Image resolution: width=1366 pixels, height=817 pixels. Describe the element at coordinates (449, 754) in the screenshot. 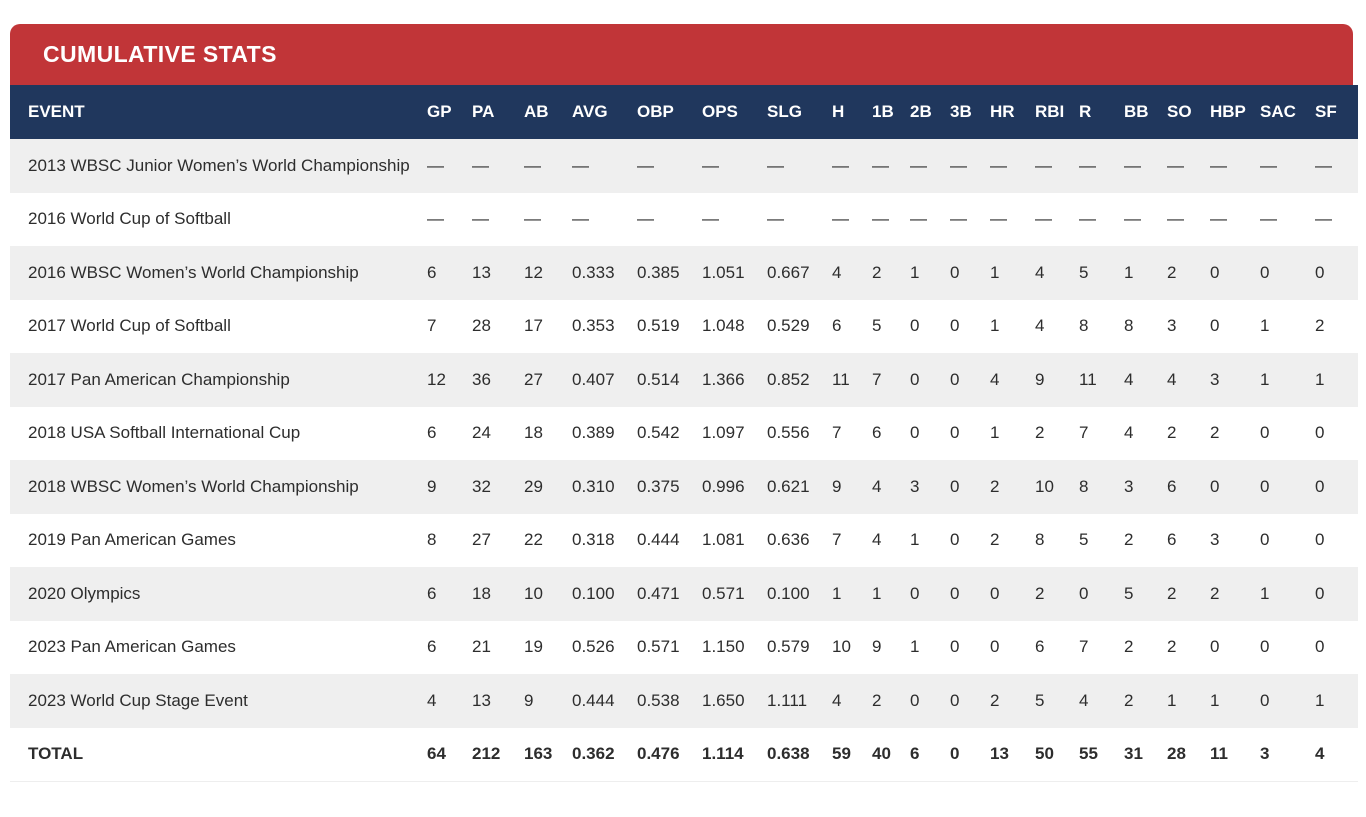

I see `total-stat-cell-gp: 64` at that location.